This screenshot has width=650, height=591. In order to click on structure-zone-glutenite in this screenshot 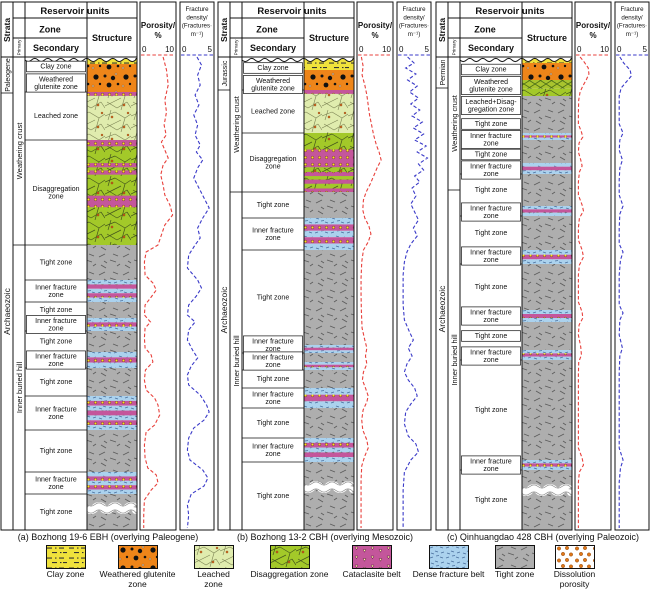, I will do `click(112, 78)`.